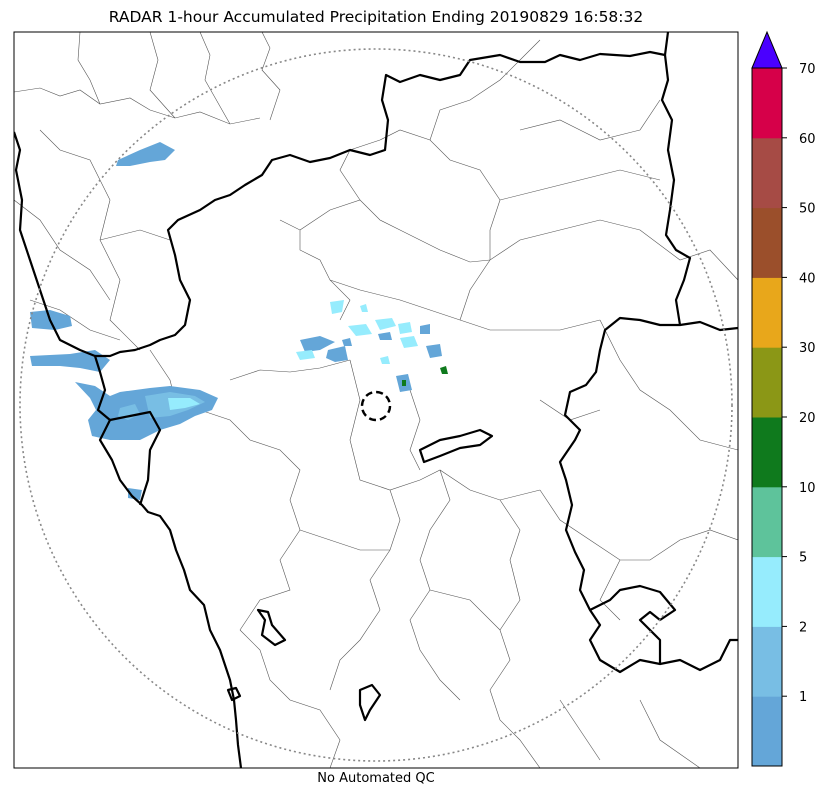 This screenshot has height=797, width=825. What do you see at coordinates (803, 627) in the screenshot?
I see `colorbar-tick-label: 2` at bounding box center [803, 627].